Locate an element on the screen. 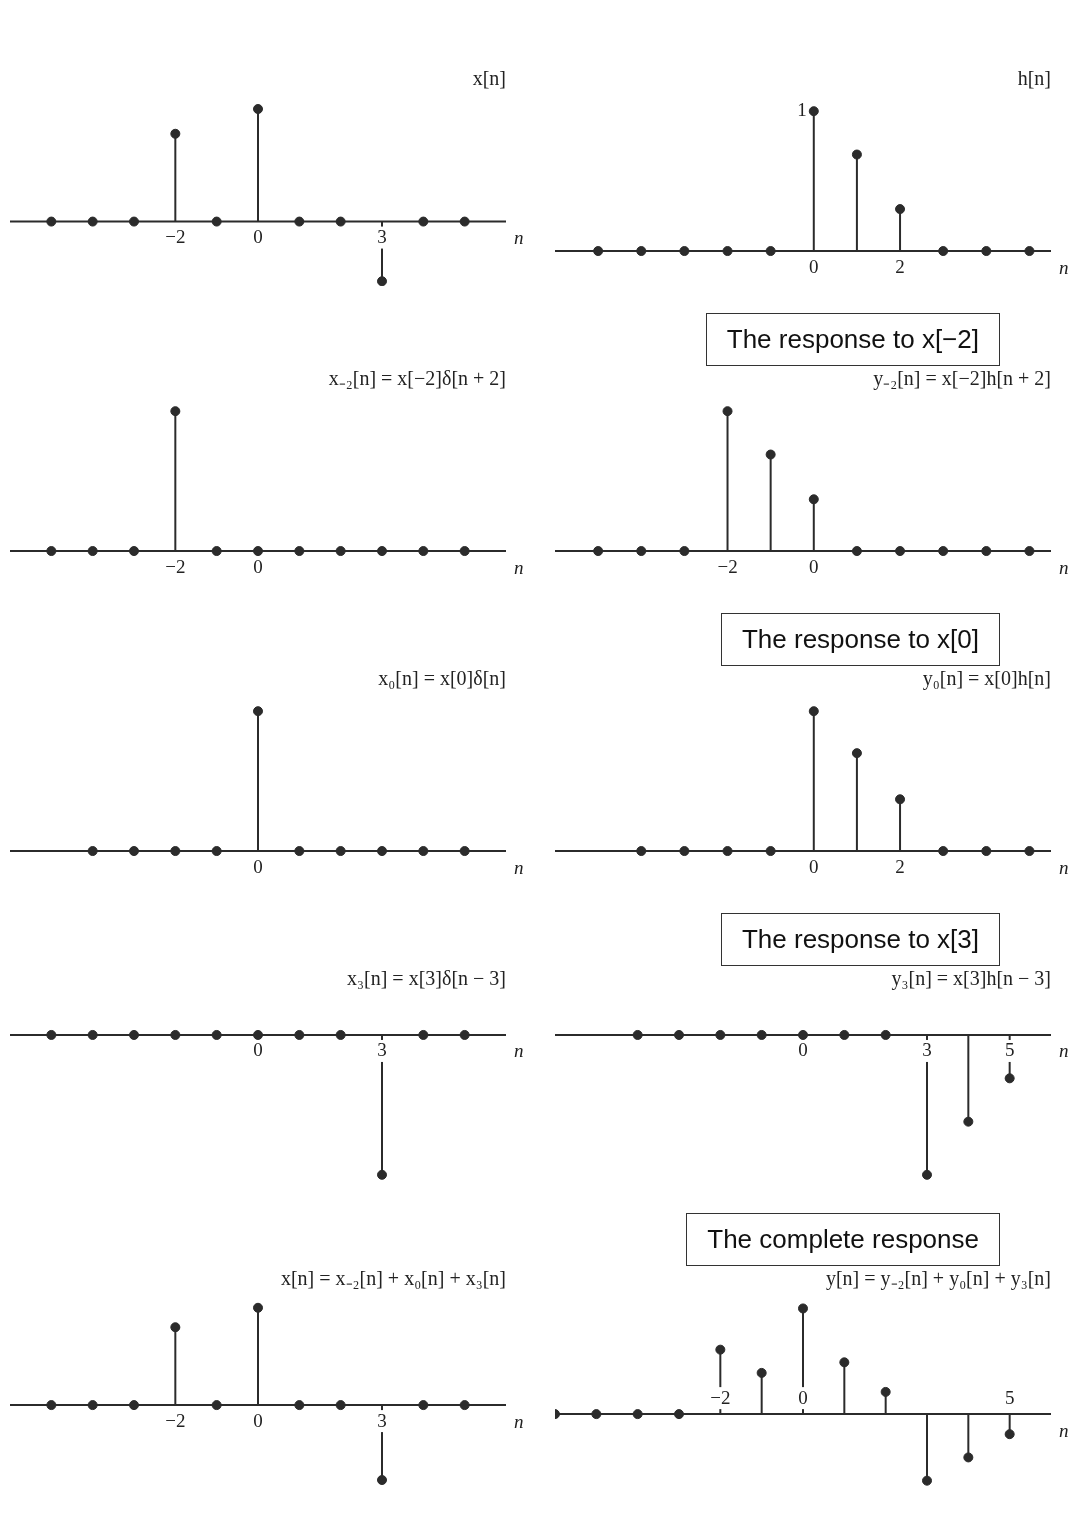 This screenshot has width=1090, height=1523. chart-title: x₋₂[n] = x[−2]δ[n + 2] is located at coordinates (417, 378).